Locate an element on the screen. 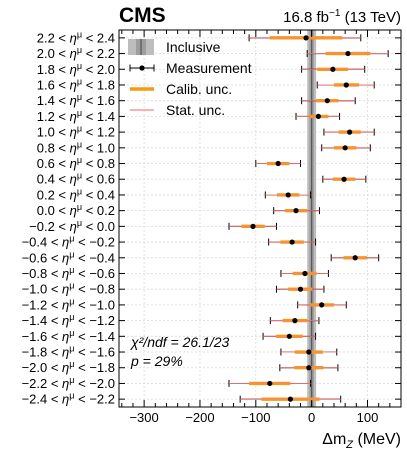 This screenshot has height=454, width=407. legend-label-measurement: Measurement is located at coordinates (209, 68).